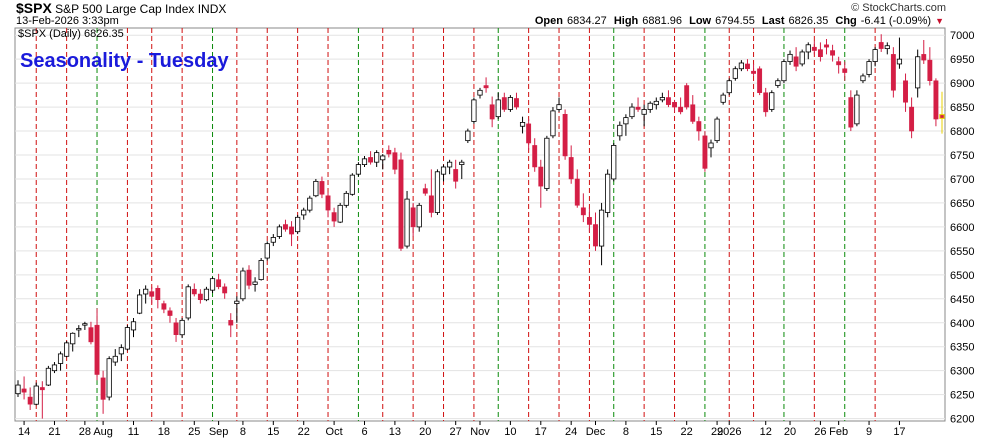 Image resolution: width=990 pixels, height=438 pixels. What do you see at coordinates (124, 61) in the screenshot?
I see `overlay-title: Seasonality - Tuesday` at bounding box center [124, 61].